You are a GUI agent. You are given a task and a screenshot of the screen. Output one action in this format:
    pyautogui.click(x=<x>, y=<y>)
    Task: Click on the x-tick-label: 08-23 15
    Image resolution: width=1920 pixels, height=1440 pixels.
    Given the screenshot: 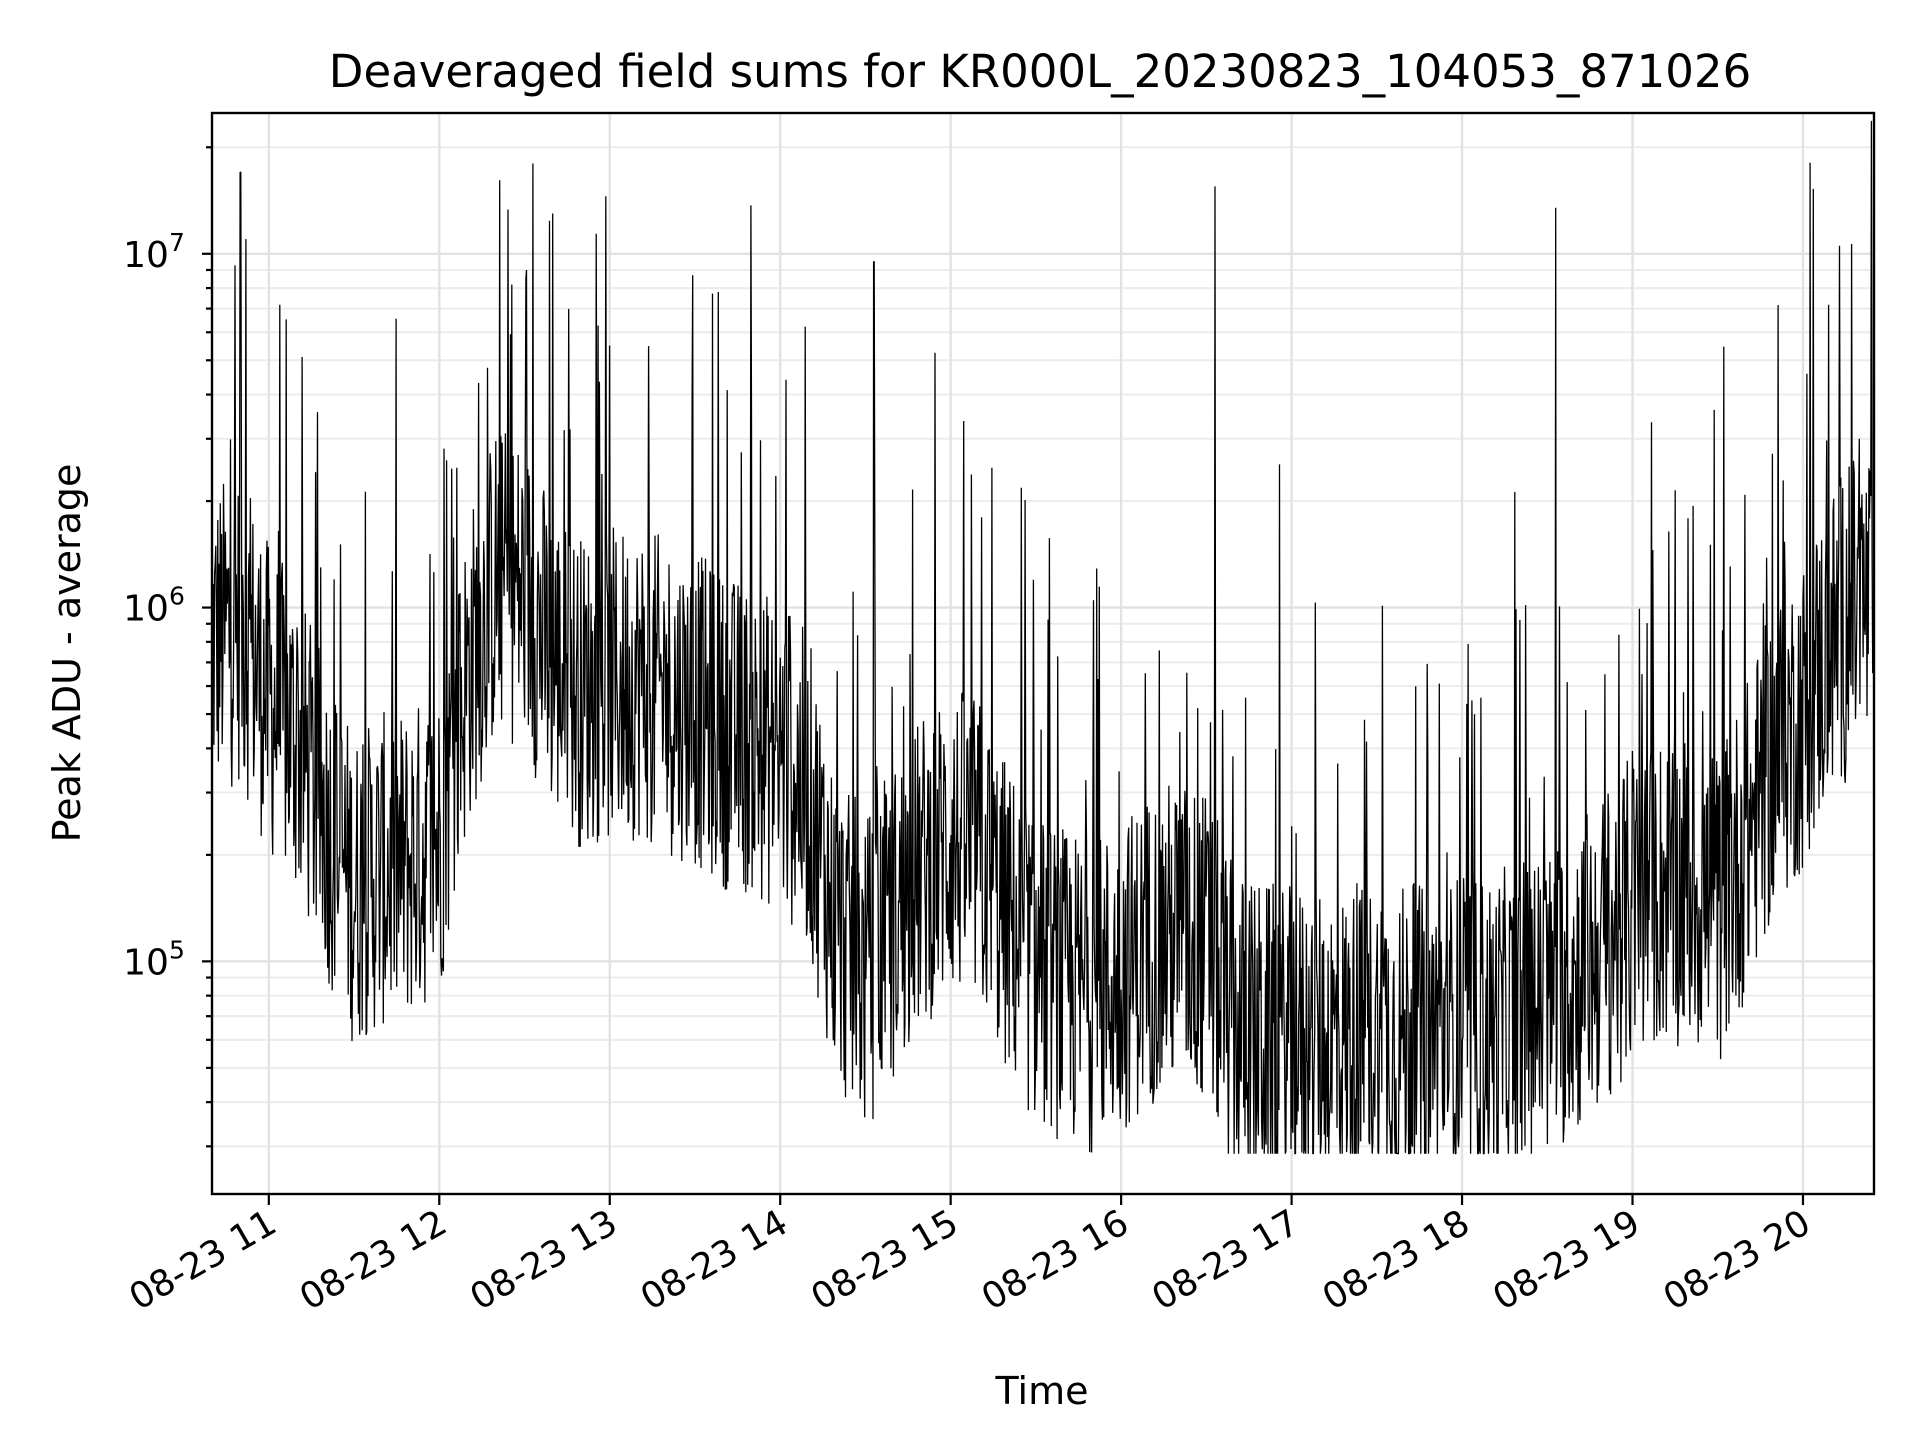 What is the action you would take?
    pyautogui.click(x=884, y=1260)
    